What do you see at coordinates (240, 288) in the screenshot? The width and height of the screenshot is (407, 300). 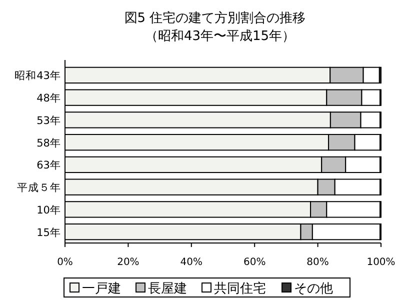 I see `legend-label: 共同住宅` at bounding box center [240, 288].